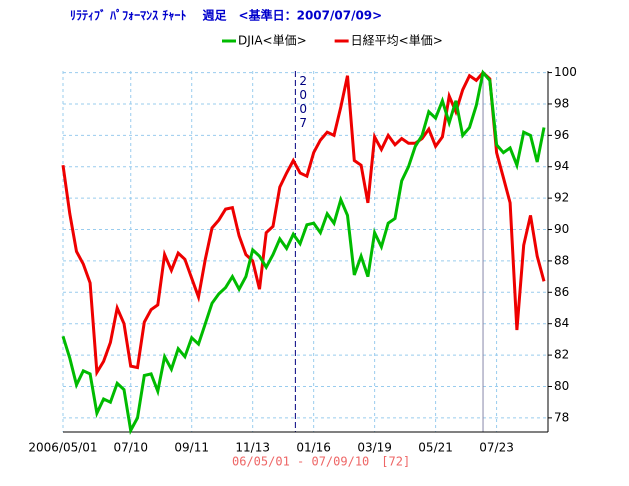  Describe the element at coordinates (435, 448) in the screenshot. I see `x-tick-label: 05/21` at that location.